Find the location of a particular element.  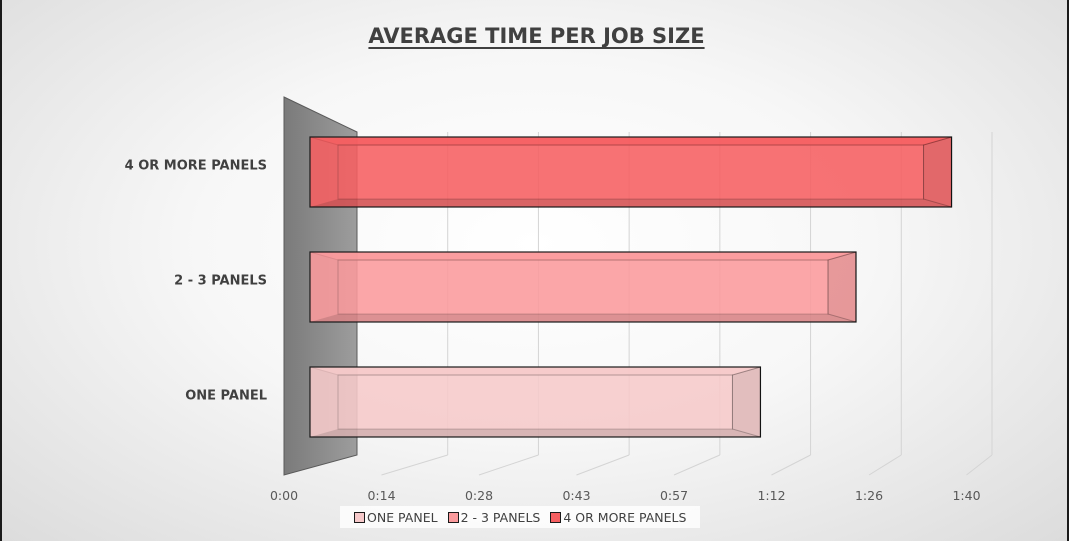

category-label: 4 OR MORE PANELS is located at coordinates (195, 166).